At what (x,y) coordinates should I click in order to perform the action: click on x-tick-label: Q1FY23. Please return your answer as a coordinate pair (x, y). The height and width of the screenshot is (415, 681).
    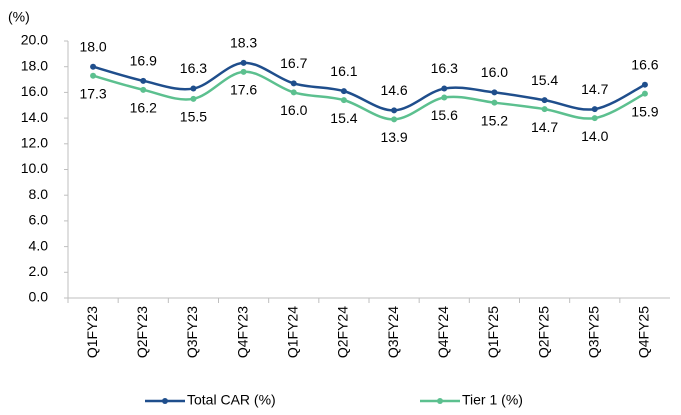
    Looking at the image, I should click on (92, 332).